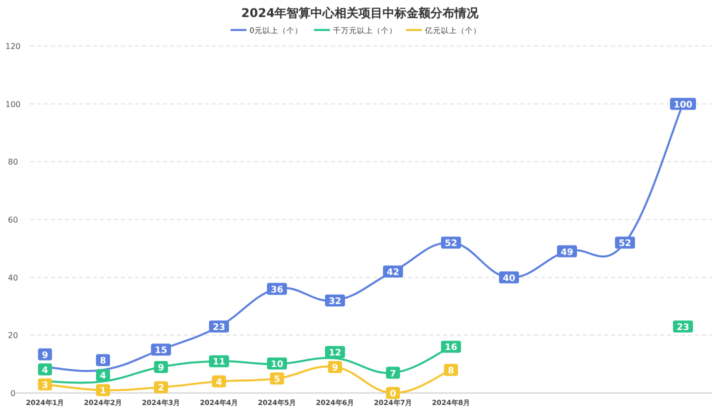 This screenshot has height=409, width=720. What do you see at coordinates (393, 374) in the screenshot?
I see `data-label: 7` at bounding box center [393, 374].